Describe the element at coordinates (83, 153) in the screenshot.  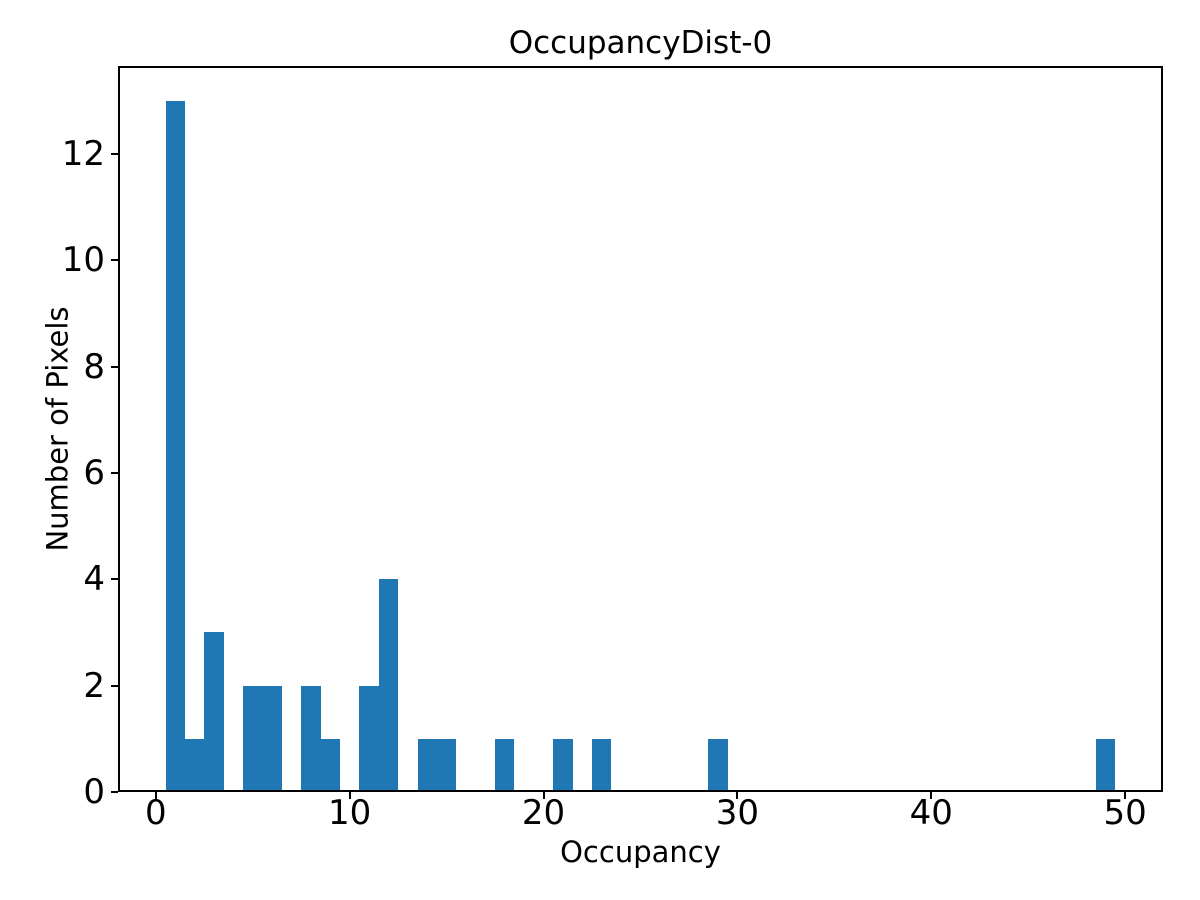
I see `y-tick-label: 12` at that location.